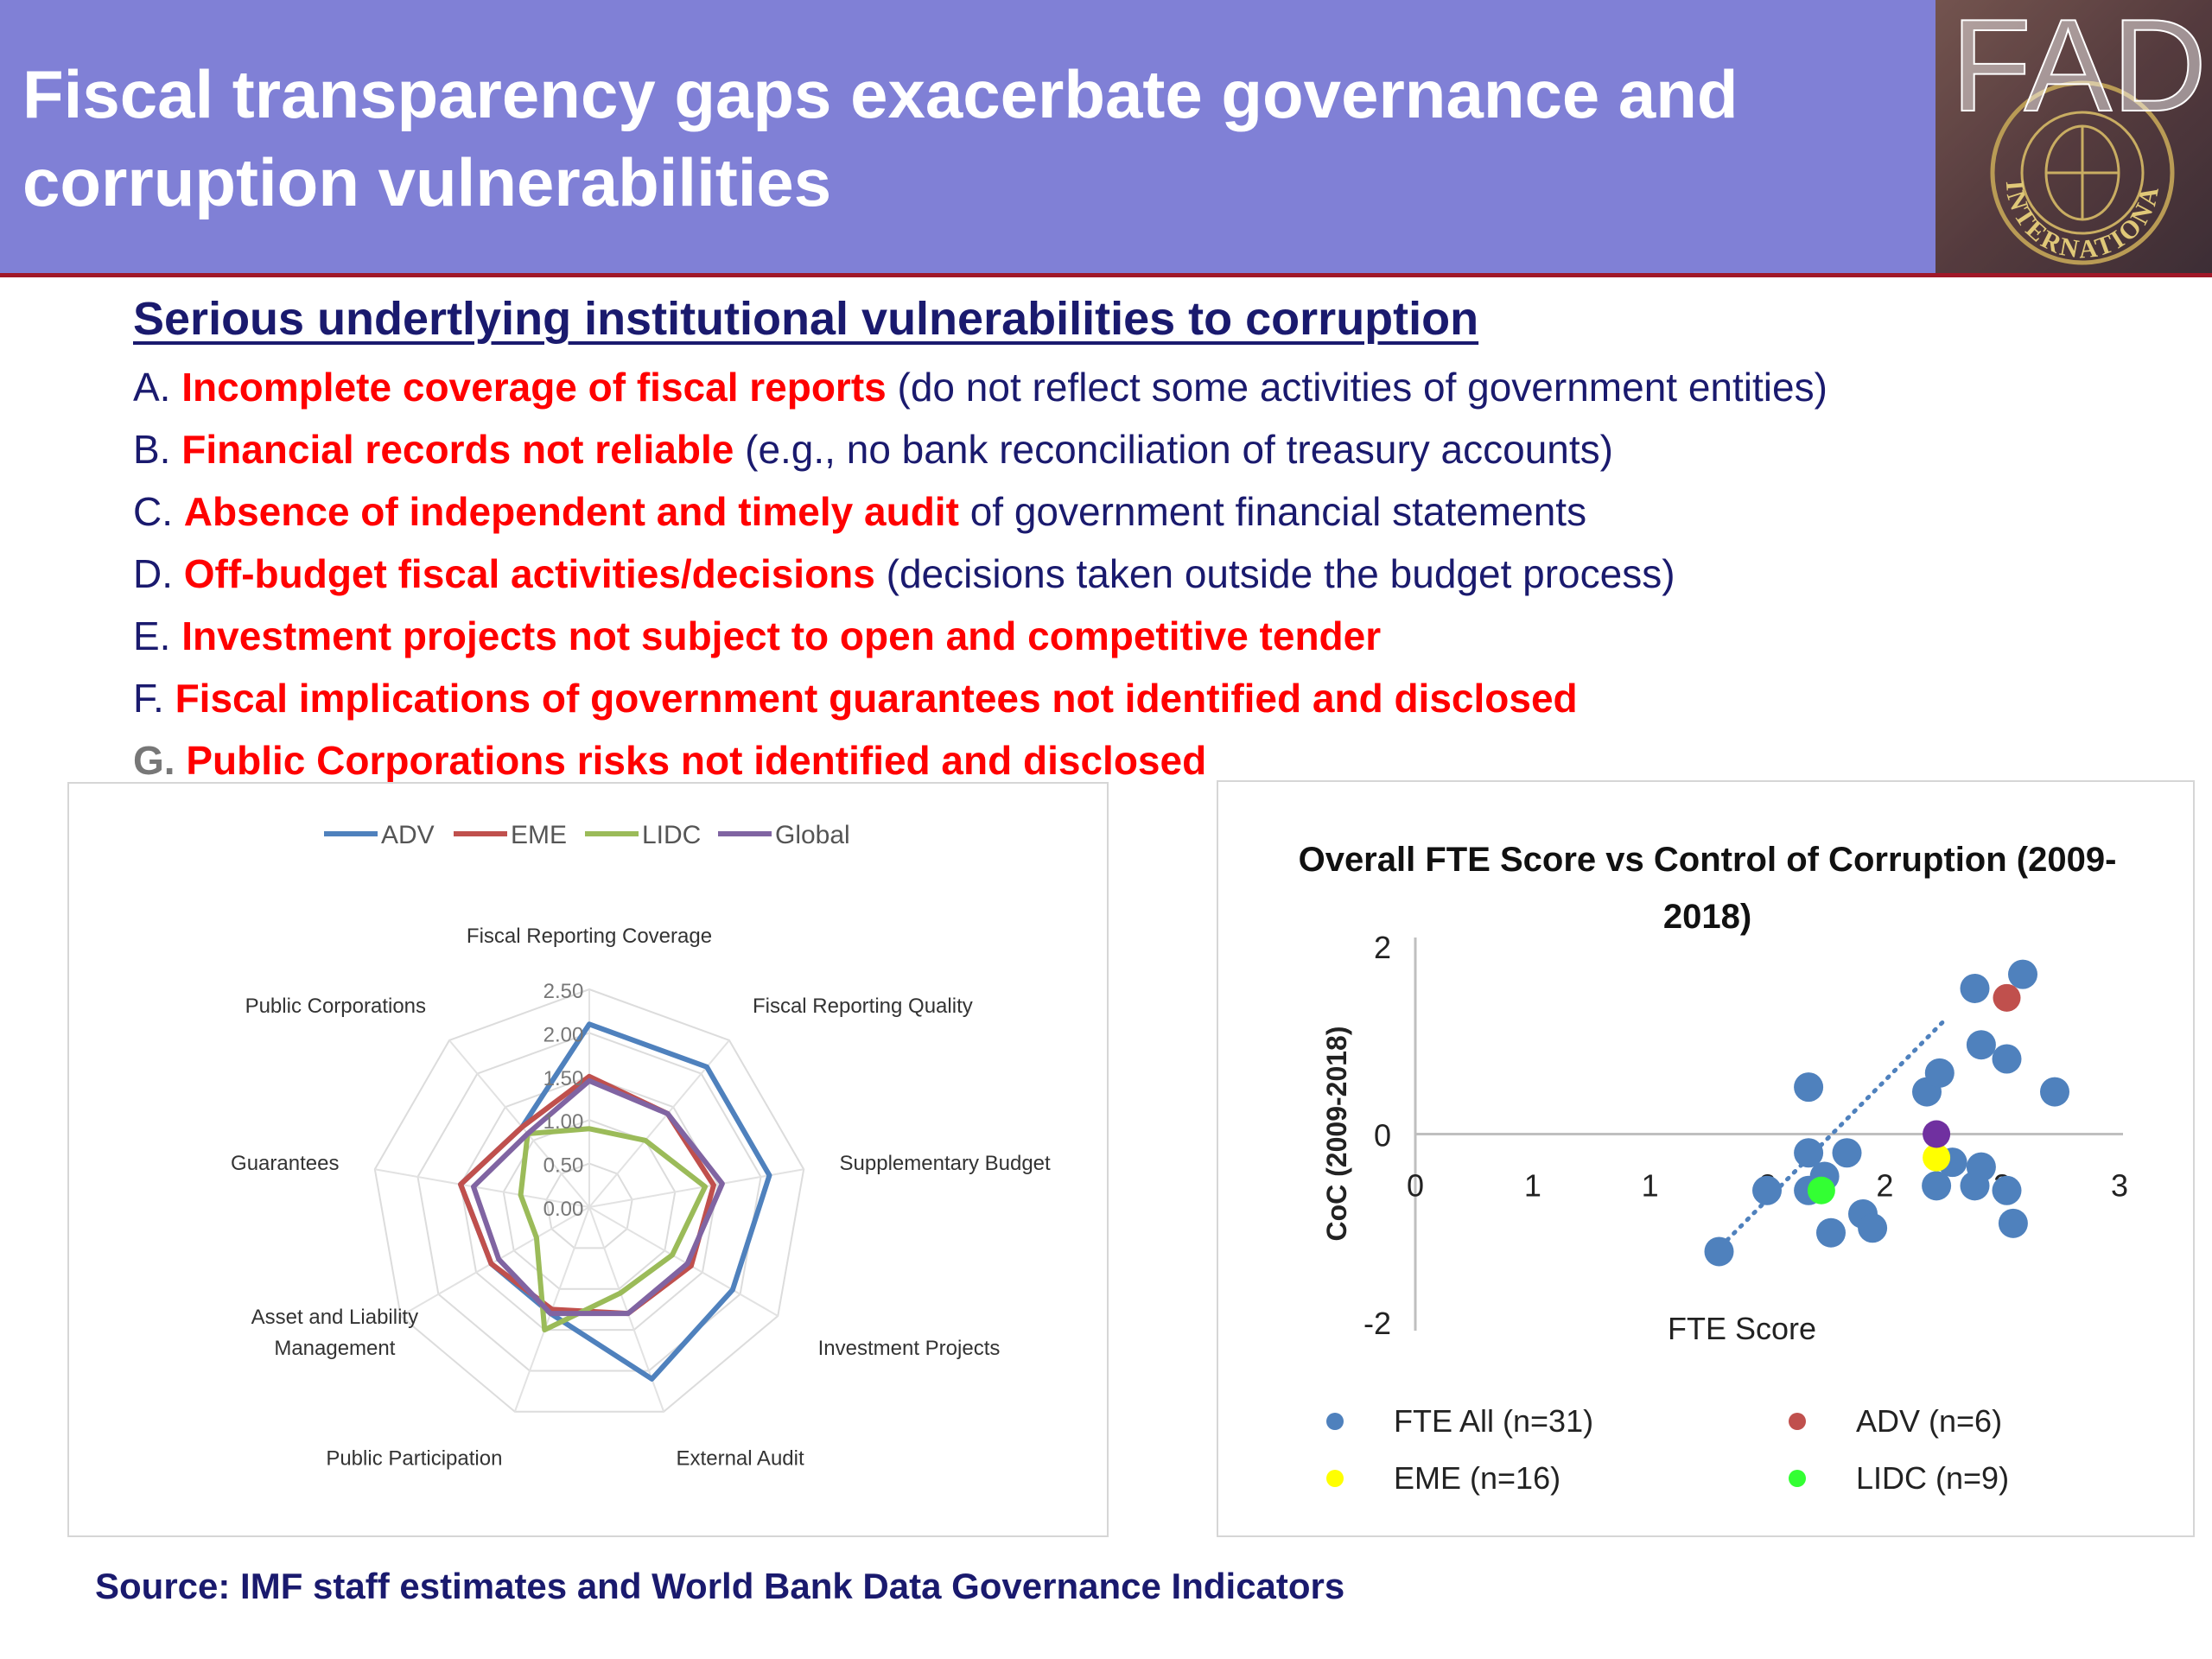  What do you see at coordinates (587, 835) in the screenshot?
I see `radar-legend: ADV EME LIDC Global` at bounding box center [587, 835].